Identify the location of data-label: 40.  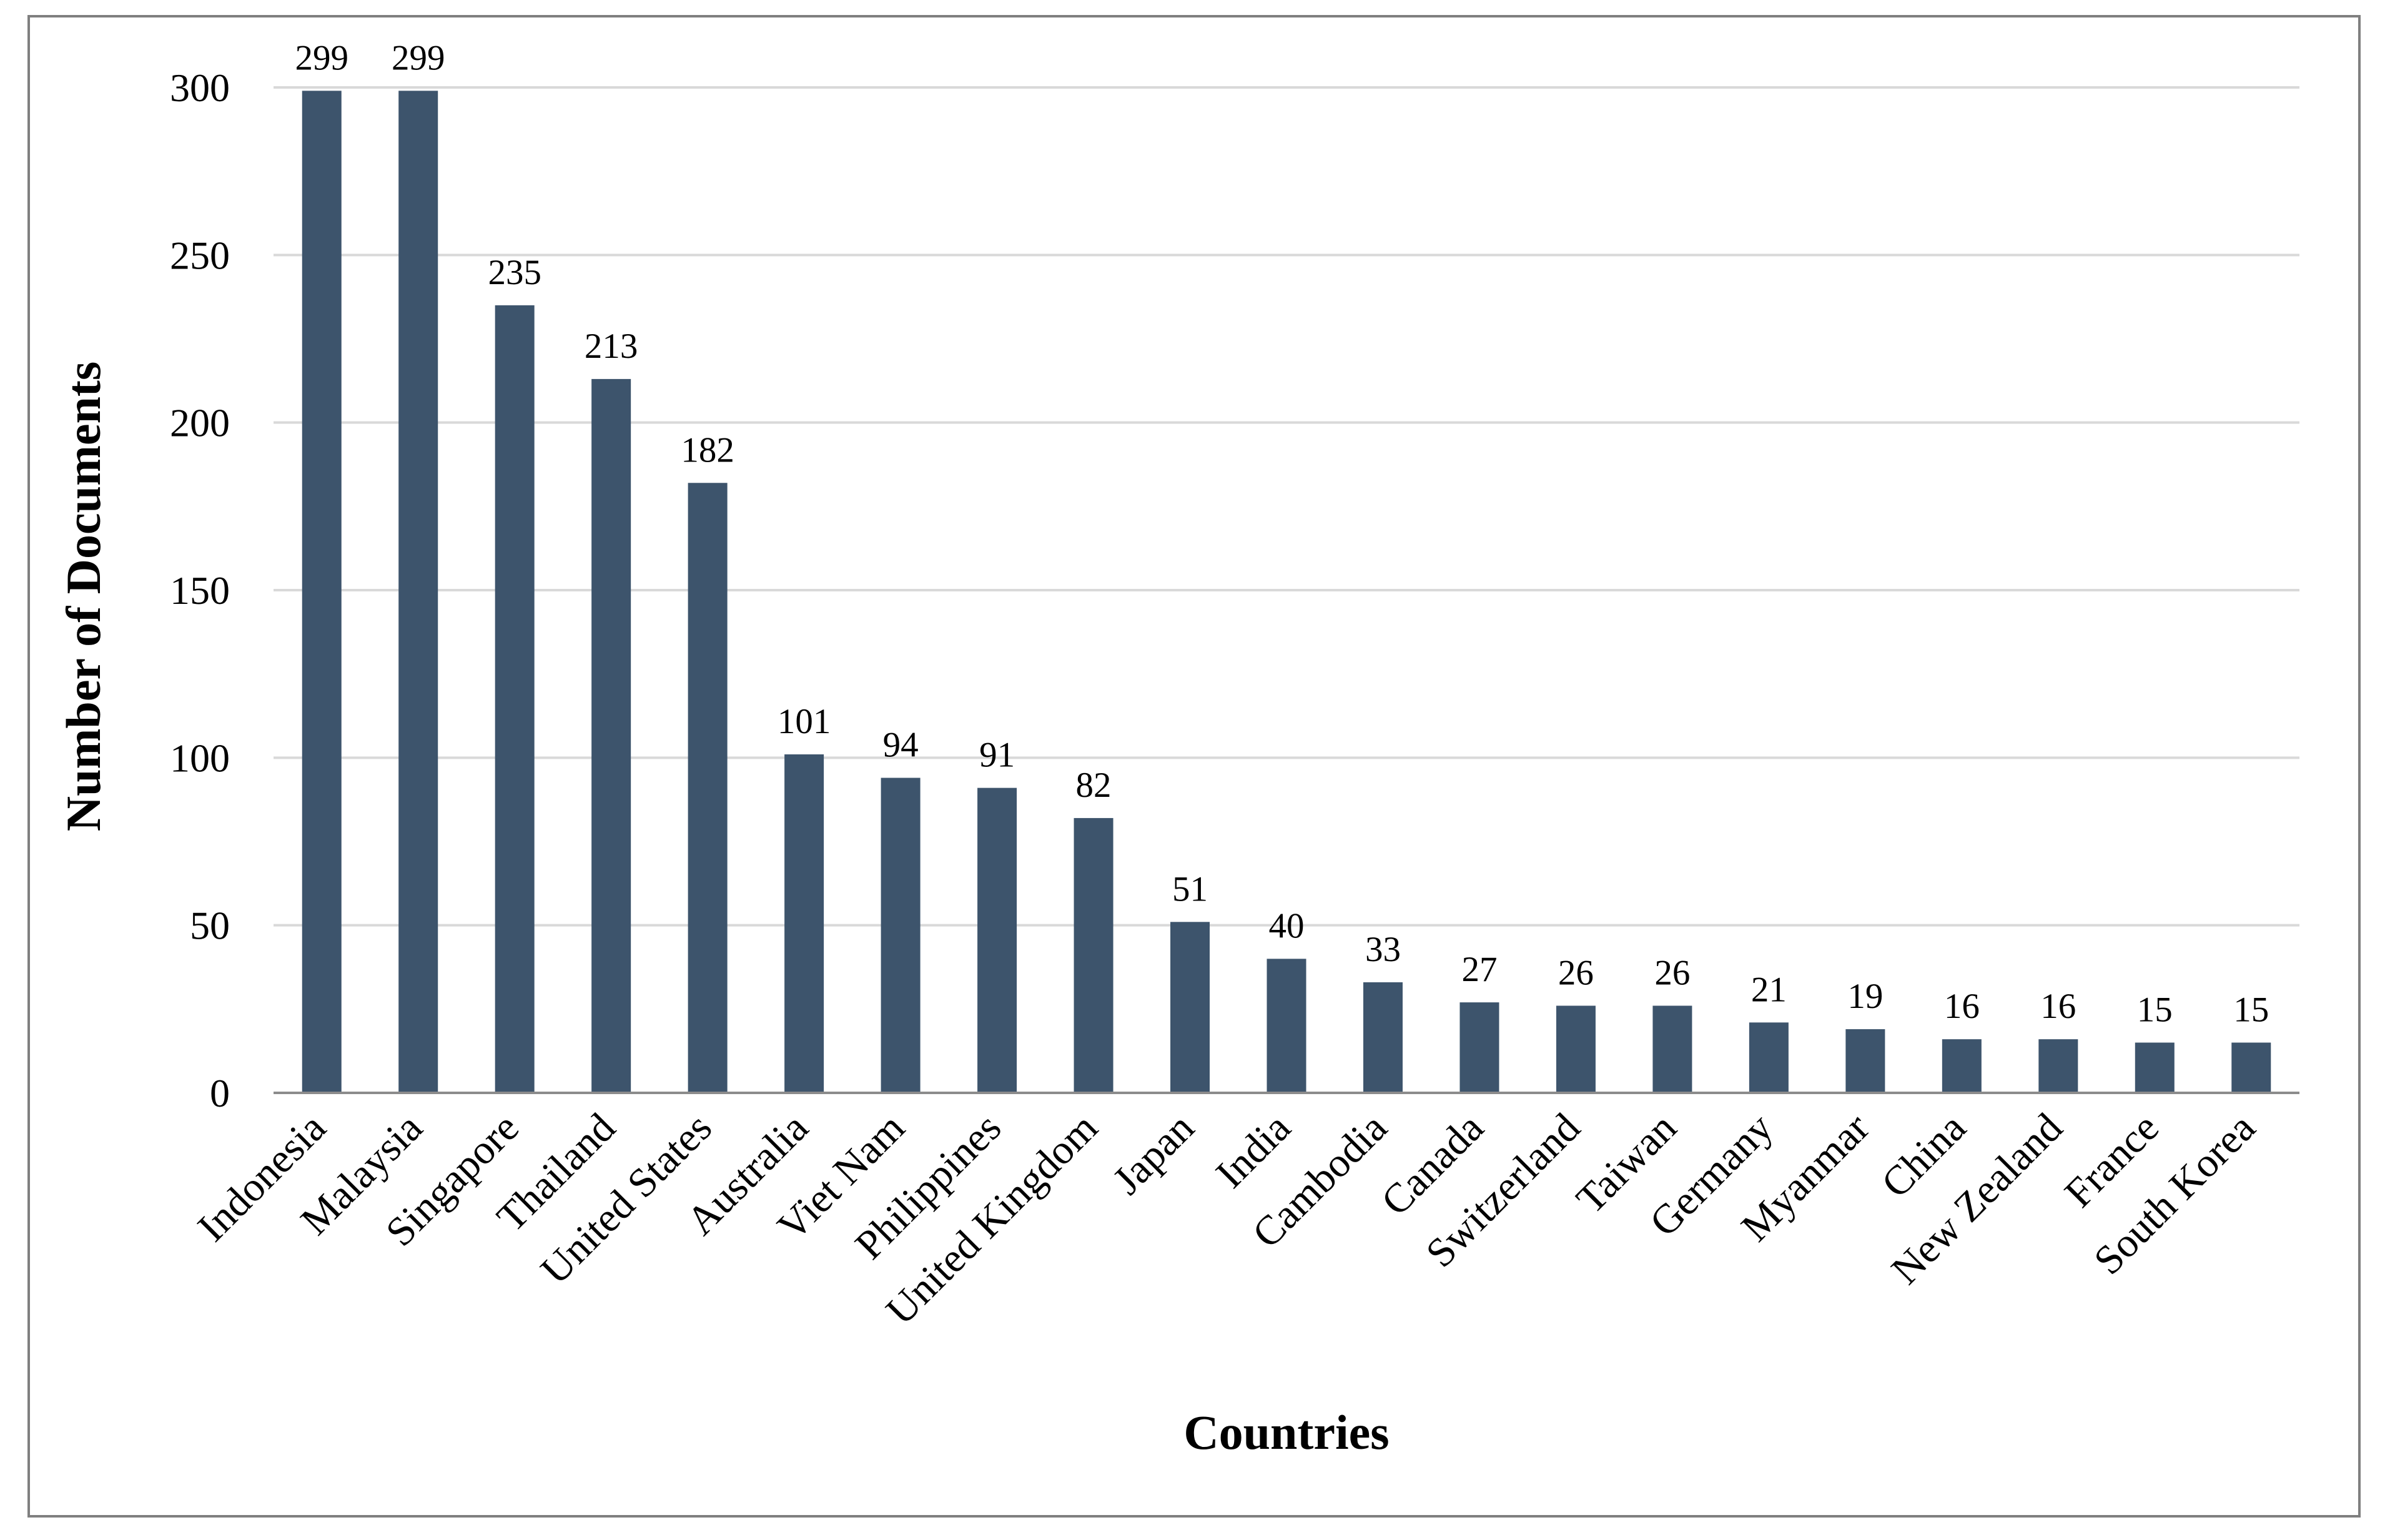
(1287, 925).